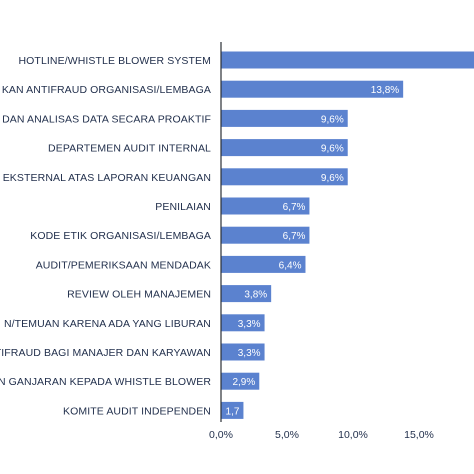 The width and height of the screenshot is (474, 474). What do you see at coordinates (106, 119) in the screenshot?
I see `category-label: DAN ANALISAS DATA SECARA PROAKTIF` at bounding box center [106, 119].